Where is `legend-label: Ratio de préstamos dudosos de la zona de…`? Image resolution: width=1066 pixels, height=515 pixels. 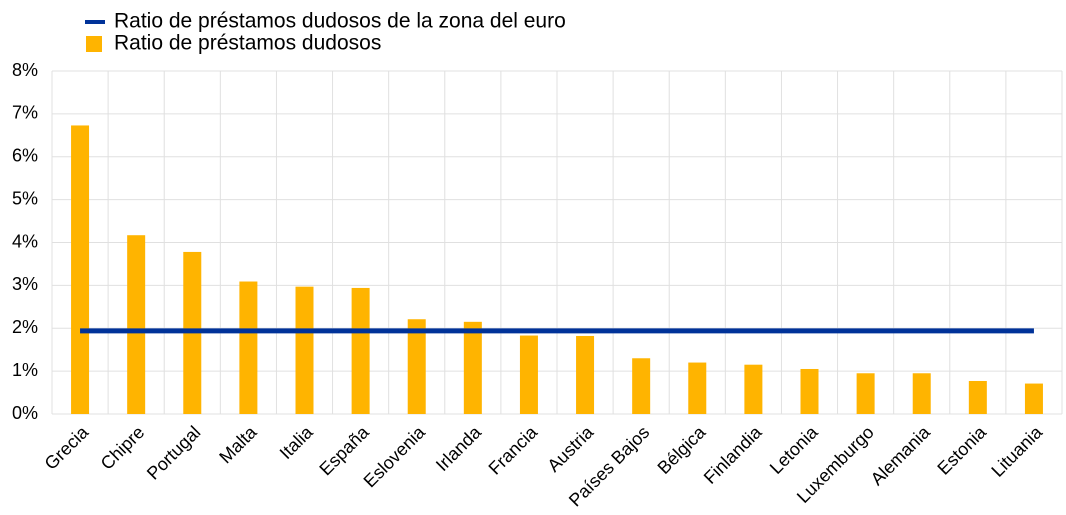
legend-label: Ratio de préstamos dudosos de la zona de… is located at coordinates (340, 21).